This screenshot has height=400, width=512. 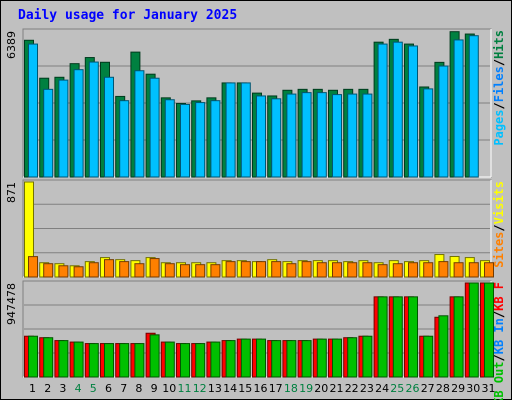 I want to click on bar-panel2-series2-day31, so click(x=489, y=270).